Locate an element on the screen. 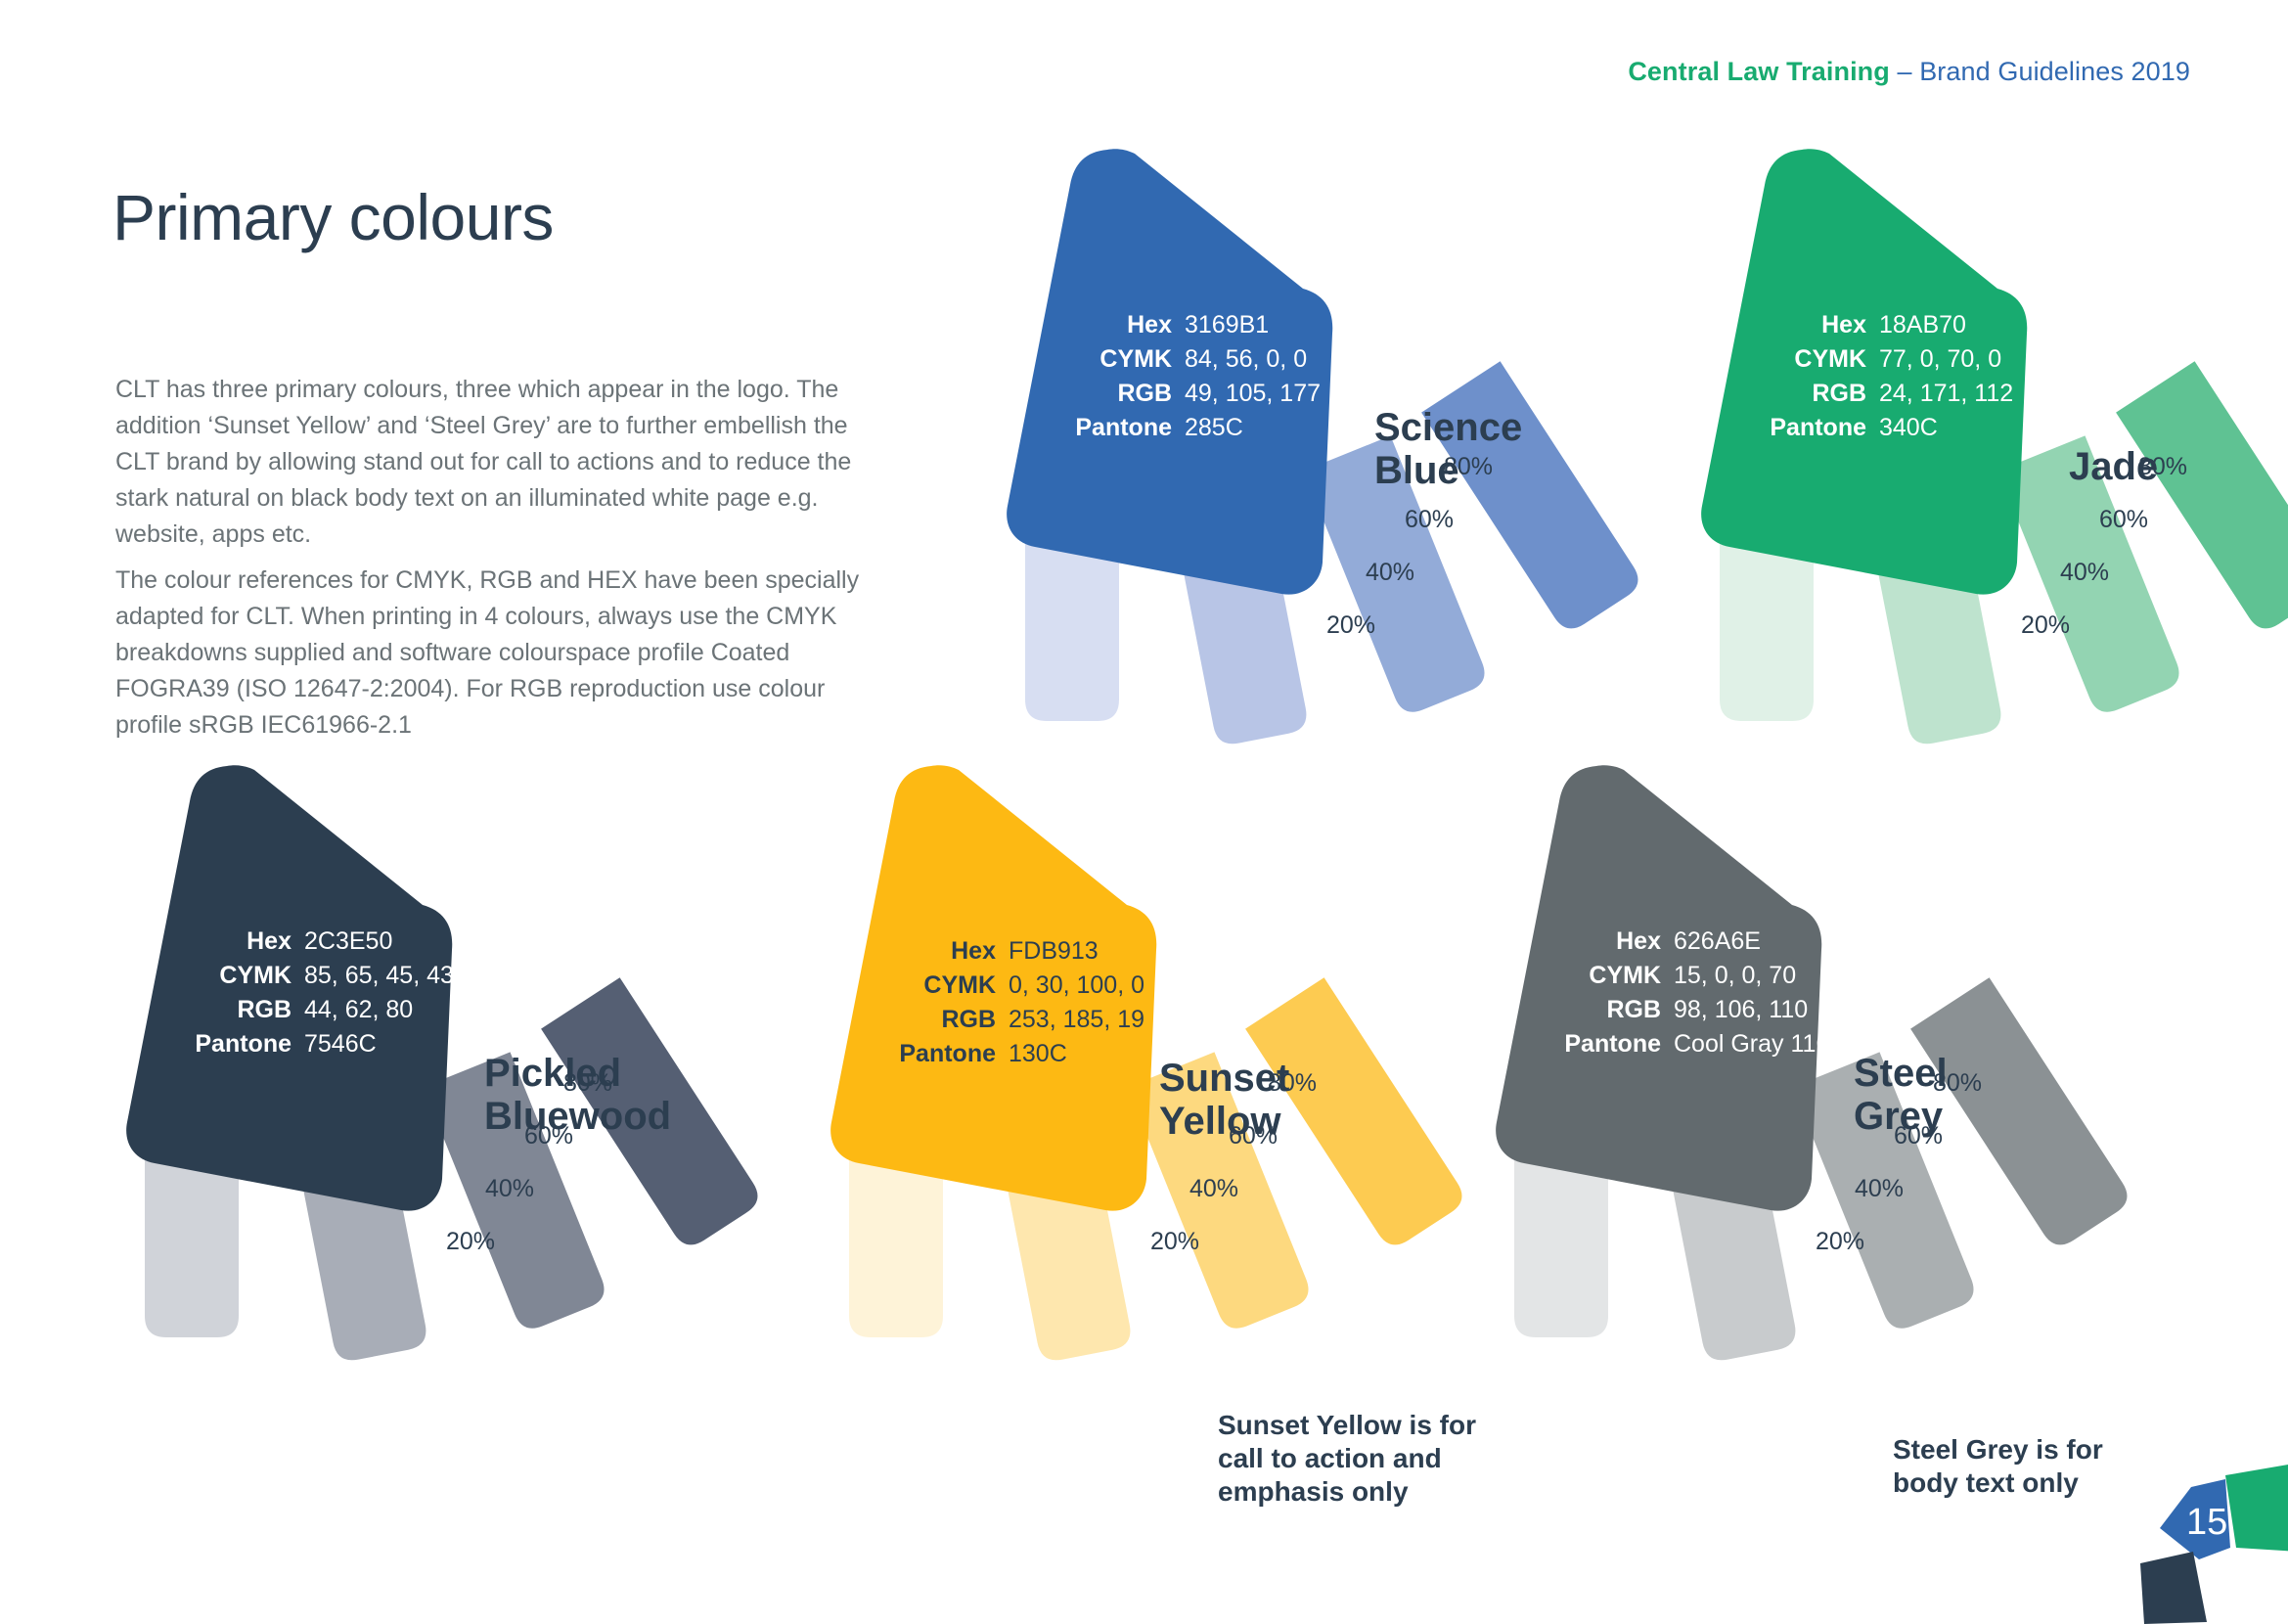 The width and height of the screenshot is (2288, 1624). spec-value-rgb: 49, 105, 177 is located at coordinates (1253, 393).